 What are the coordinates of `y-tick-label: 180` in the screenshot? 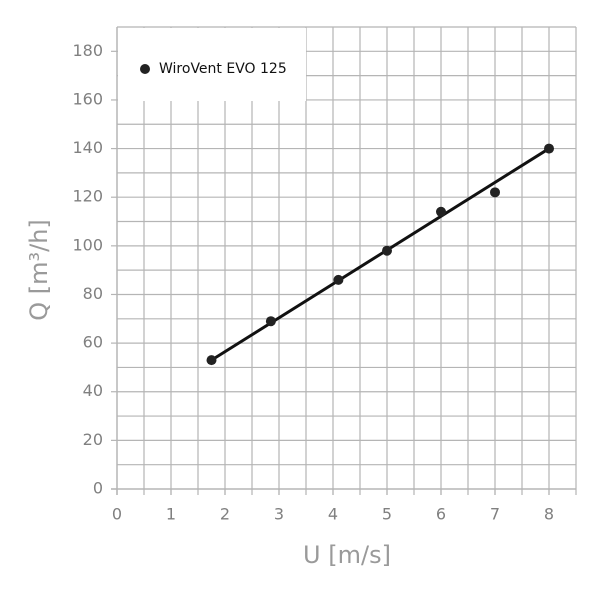 It's located at (87, 50).